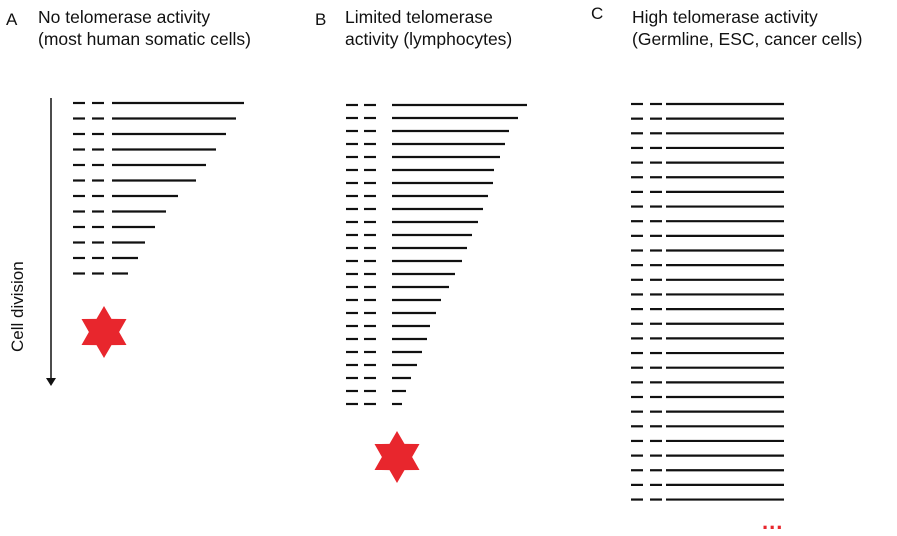 The width and height of the screenshot is (897, 536). What do you see at coordinates (144, 39) in the screenshot?
I see `panel-a-title-line2: (most human somatic cells)` at bounding box center [144, 39].